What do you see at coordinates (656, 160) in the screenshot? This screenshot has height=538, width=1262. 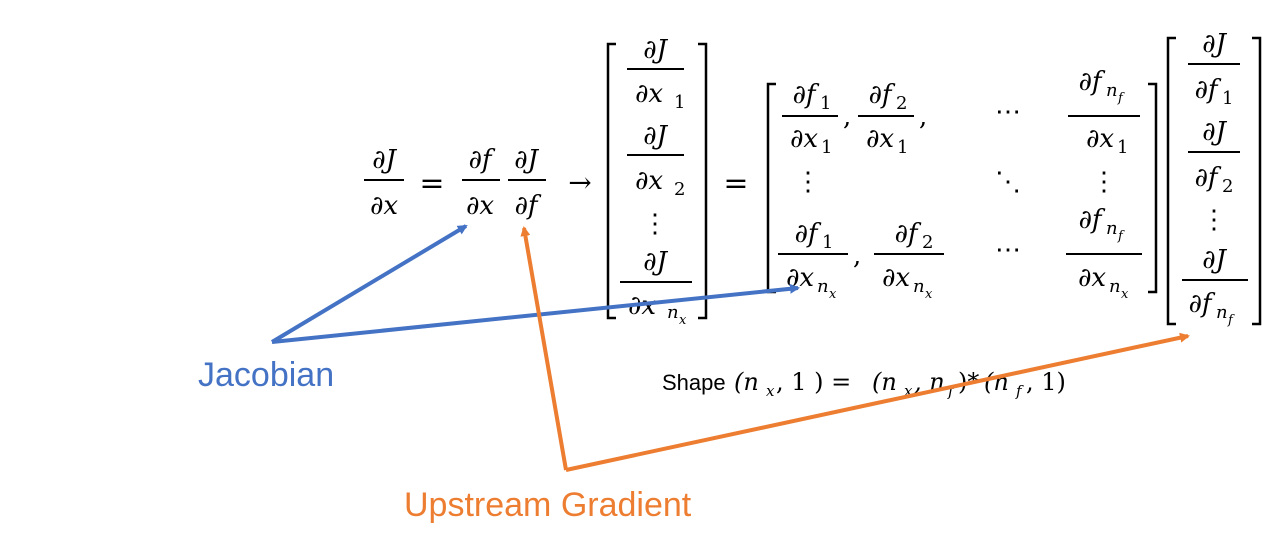 I see `result-entry-2: ∂J ∂x 2` at bounding box center [656, 160].